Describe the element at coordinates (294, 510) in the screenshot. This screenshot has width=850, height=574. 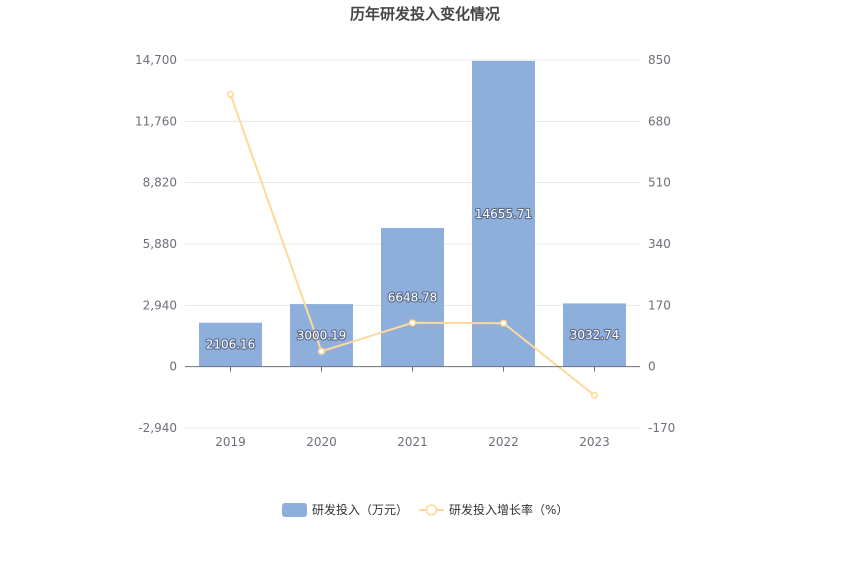
I see `legend-bar-swatch` at that location.